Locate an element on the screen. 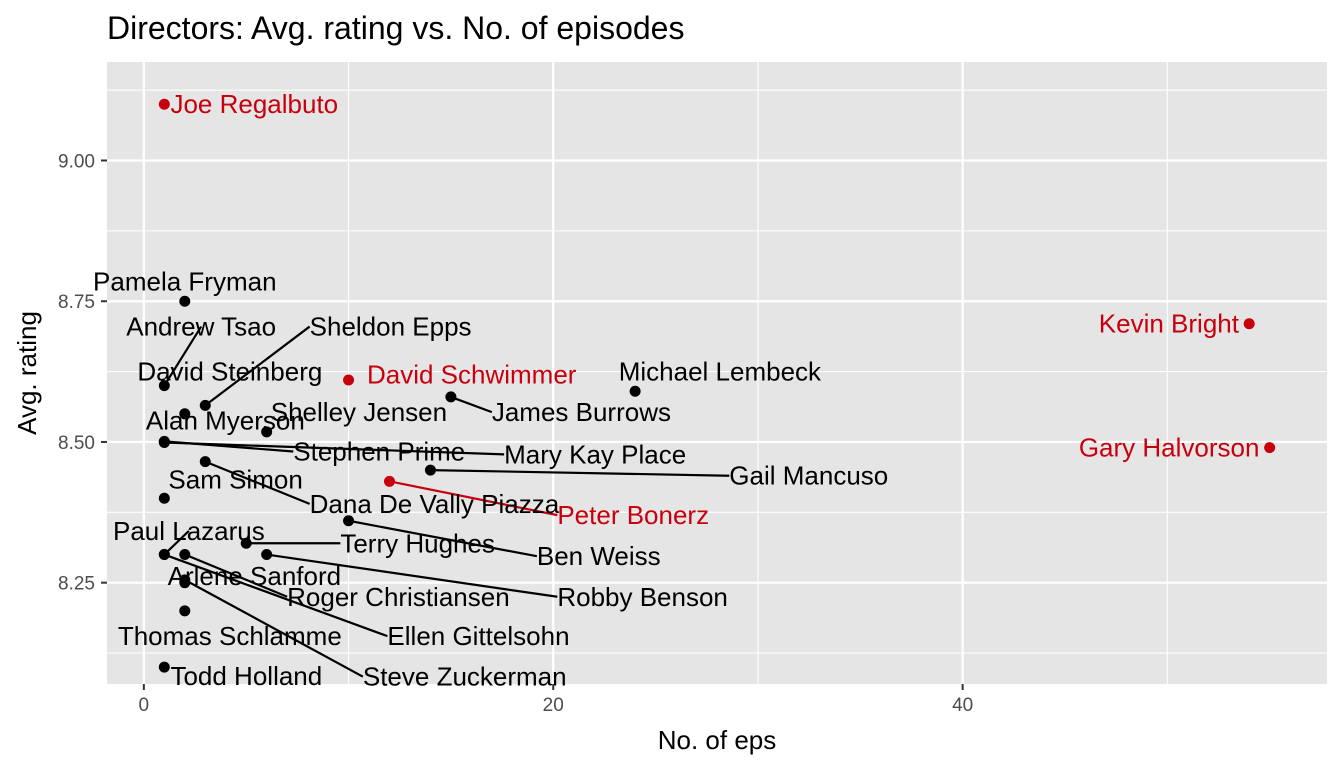  point-label: Sheldon Epps is located at coordinates (391, 327).